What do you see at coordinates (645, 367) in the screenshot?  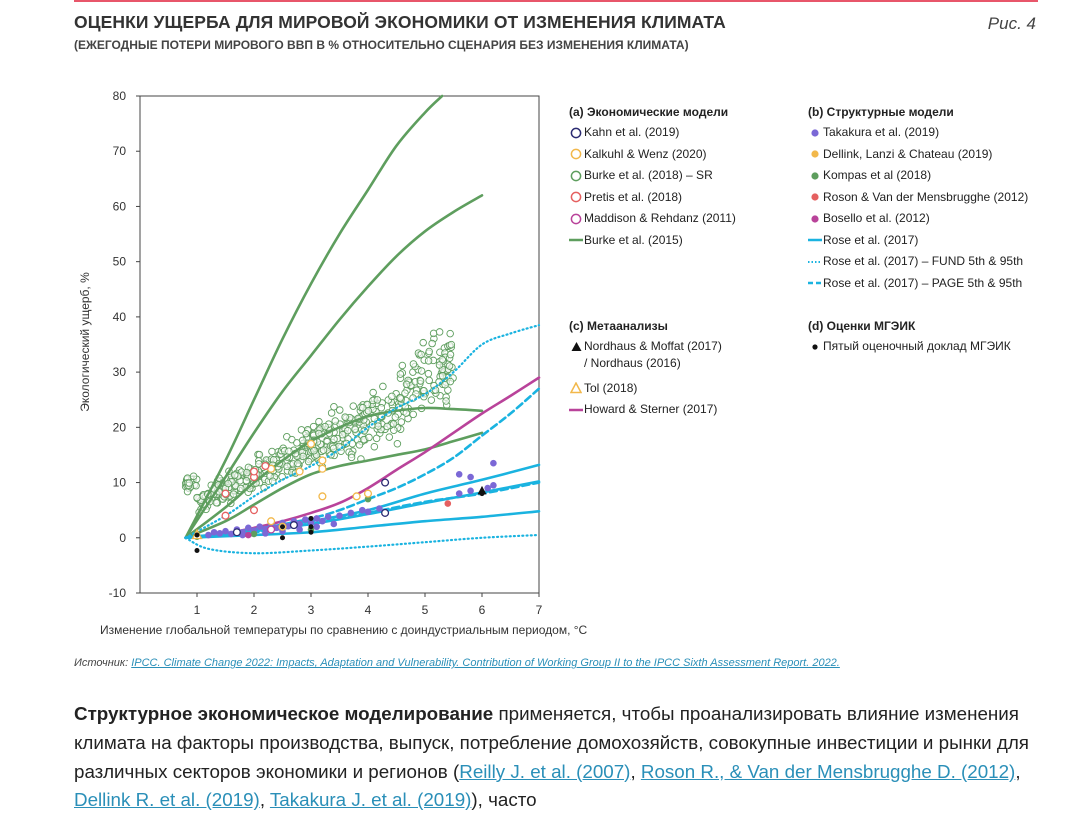 I see `legend-item-continued: / Nordhaus (2016)` at bounding box center [645, 367].